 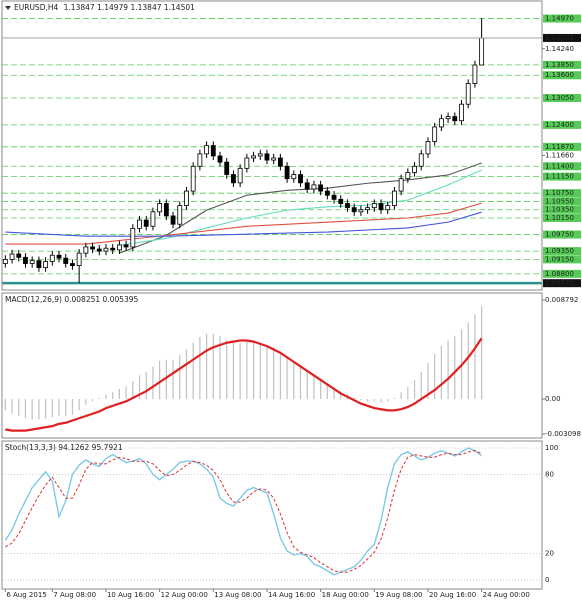 What do you see at coordinates (452, 595) in the screenshot?
I see `x-tick-label: 20 Aug 16:00` at bounding box center [452, 595].